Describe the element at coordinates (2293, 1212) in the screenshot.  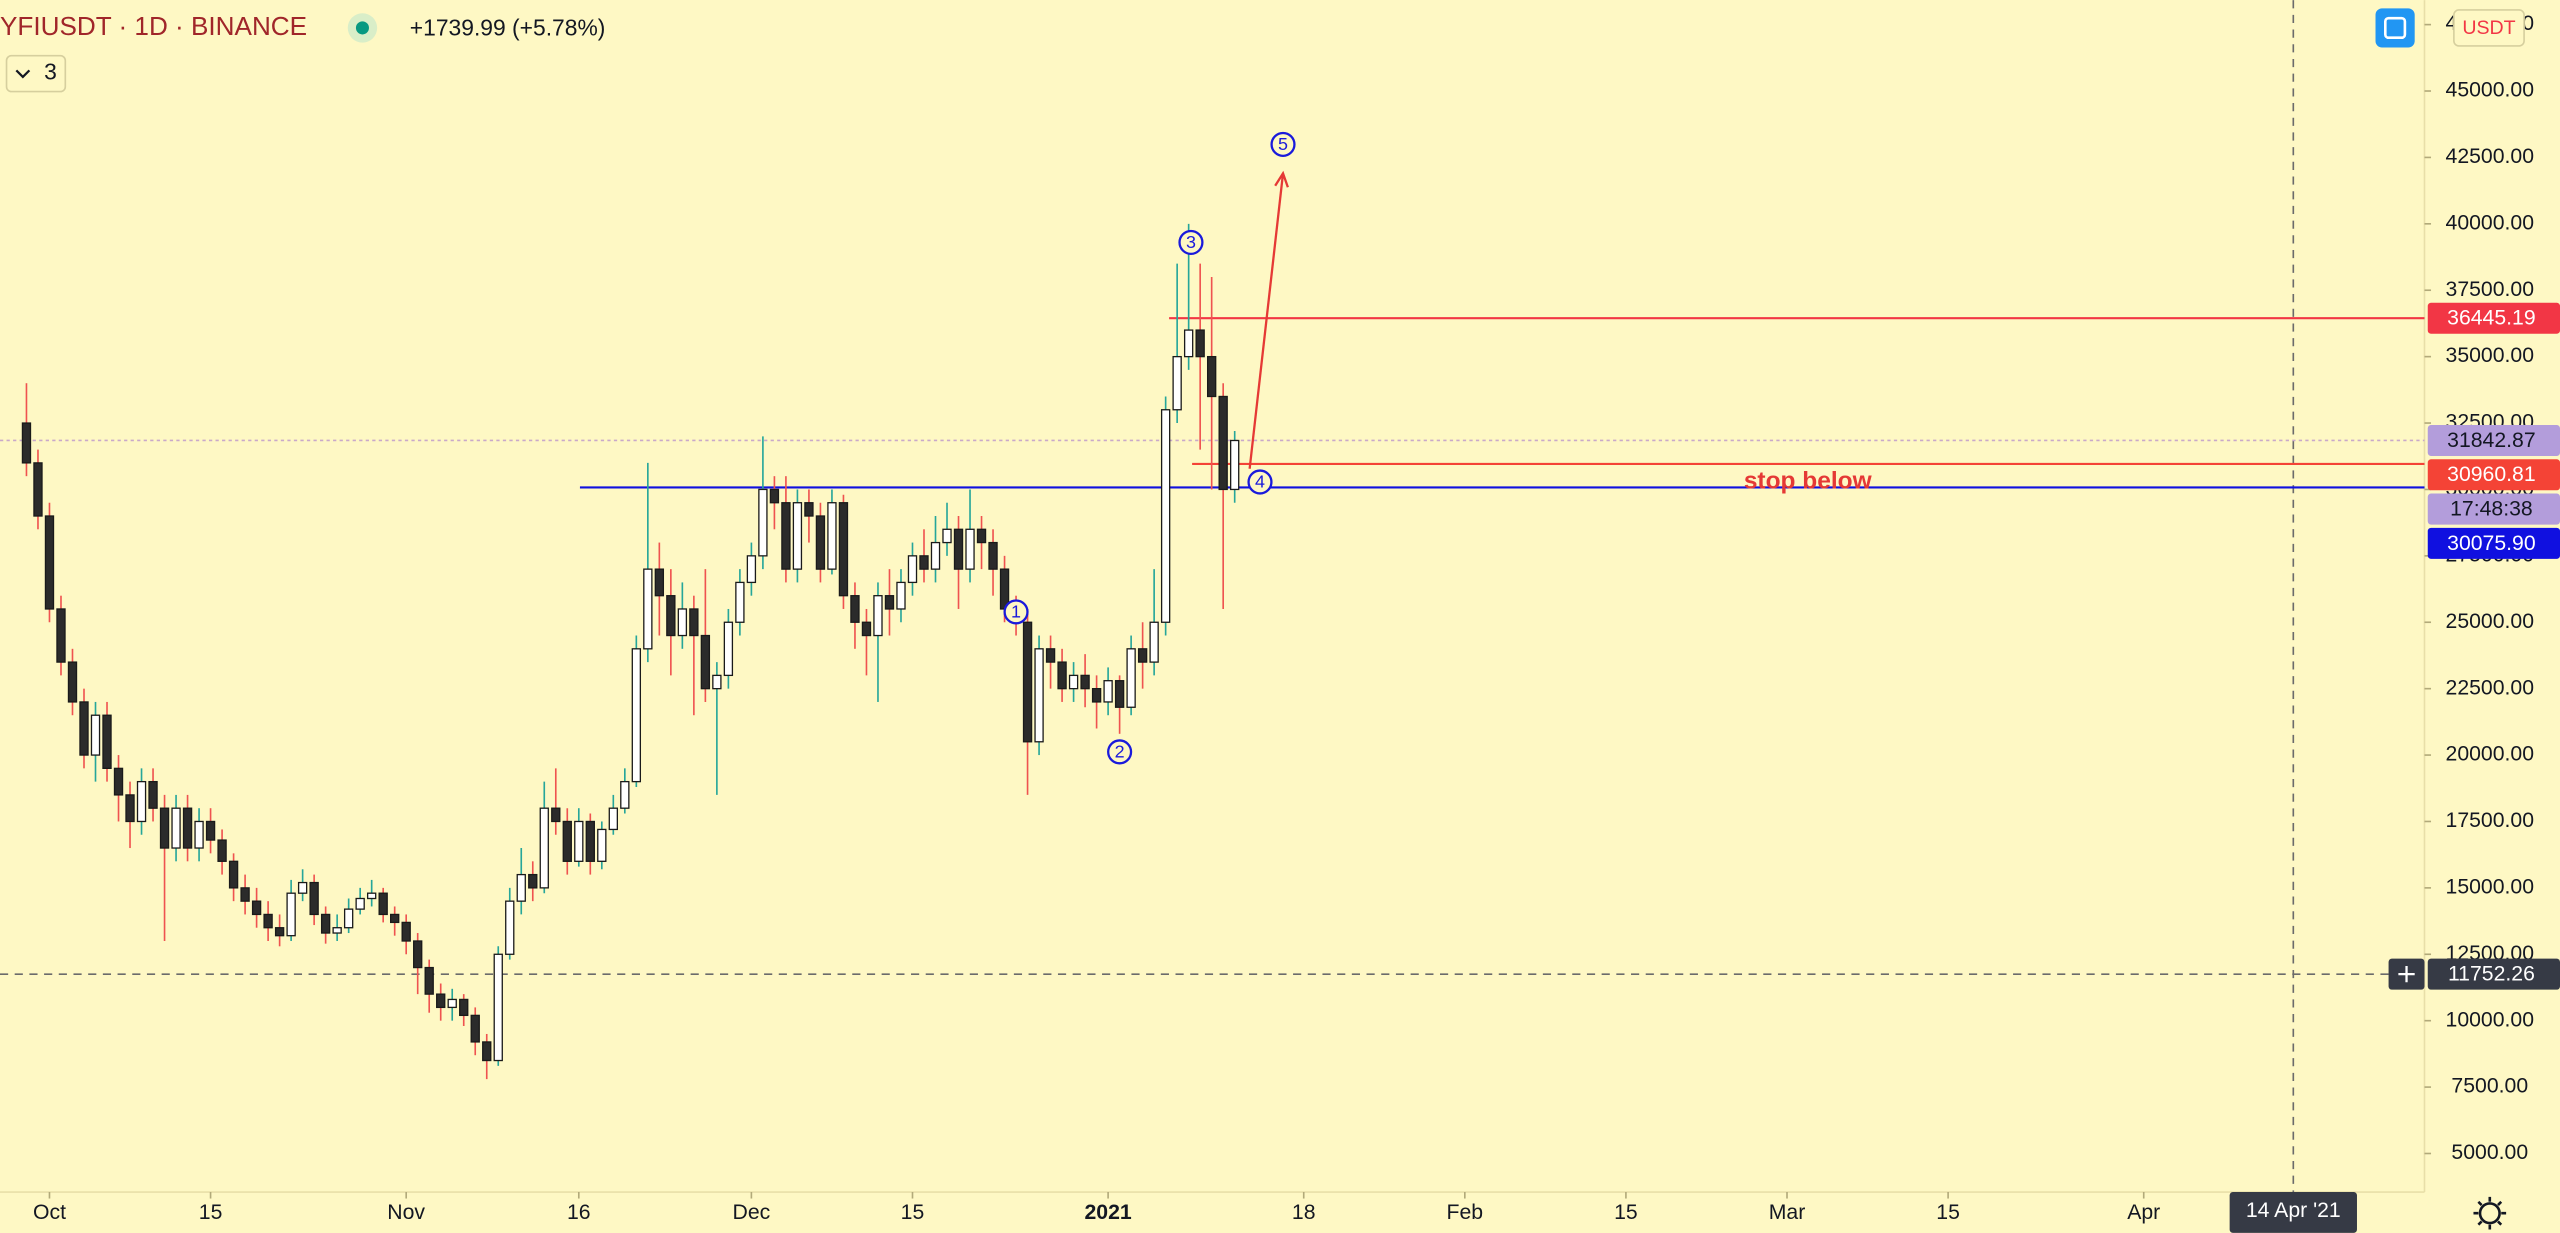
I see `crosshair-date-badge` at that location.